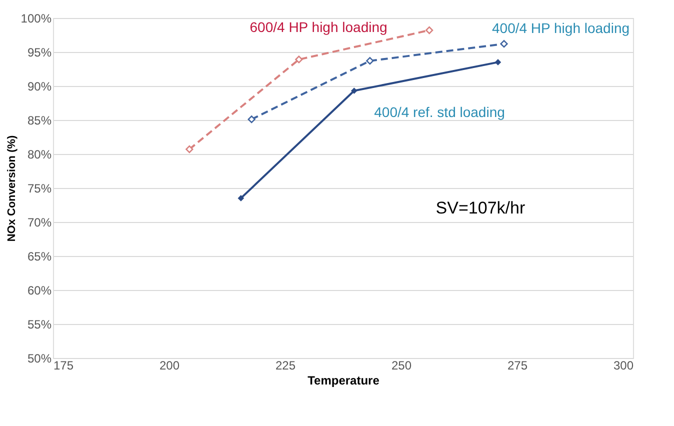 The image size is (674, 426). I want to click on y-tick-label: 100%, so click(36, 19).